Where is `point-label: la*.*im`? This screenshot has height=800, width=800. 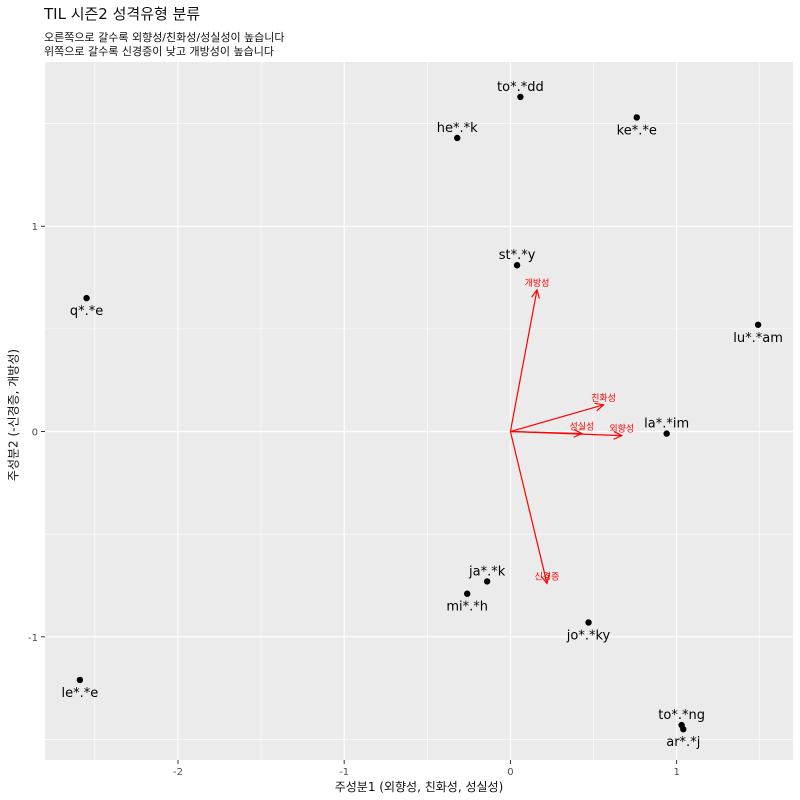 point-label: la*.*im is located at coordinates (666, 424).